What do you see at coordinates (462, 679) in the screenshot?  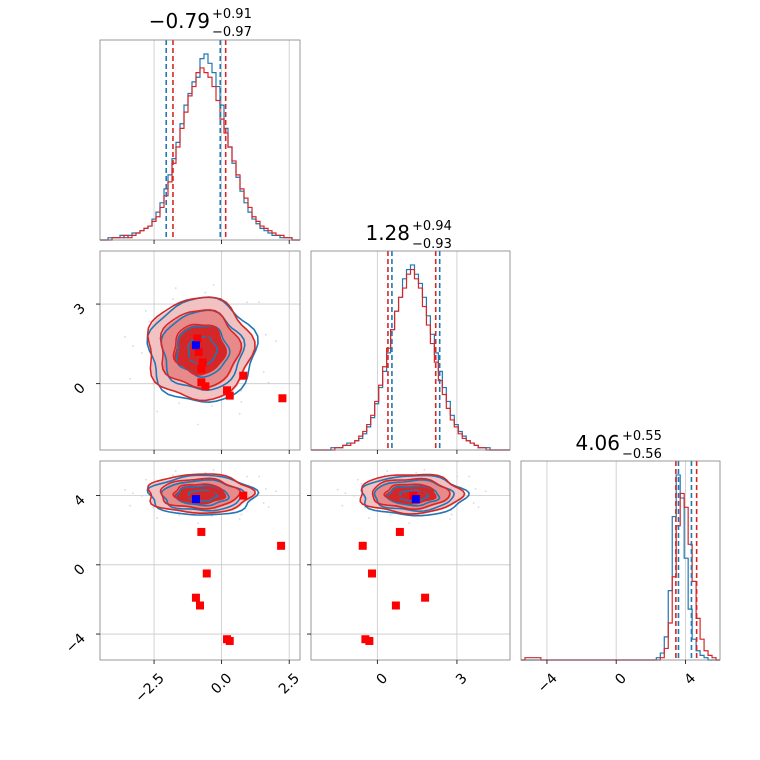 I see `x-tick-label: 3` at bounding box center [462, 679].